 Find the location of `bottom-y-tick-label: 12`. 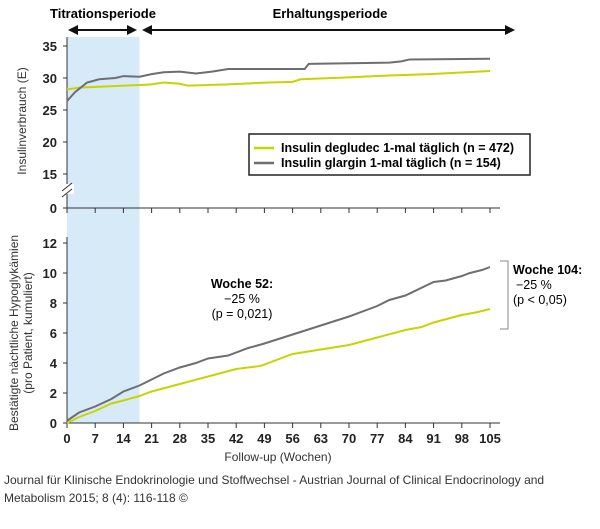

bottom-y-tick-label: 12 is located at coordinates (50, 243).